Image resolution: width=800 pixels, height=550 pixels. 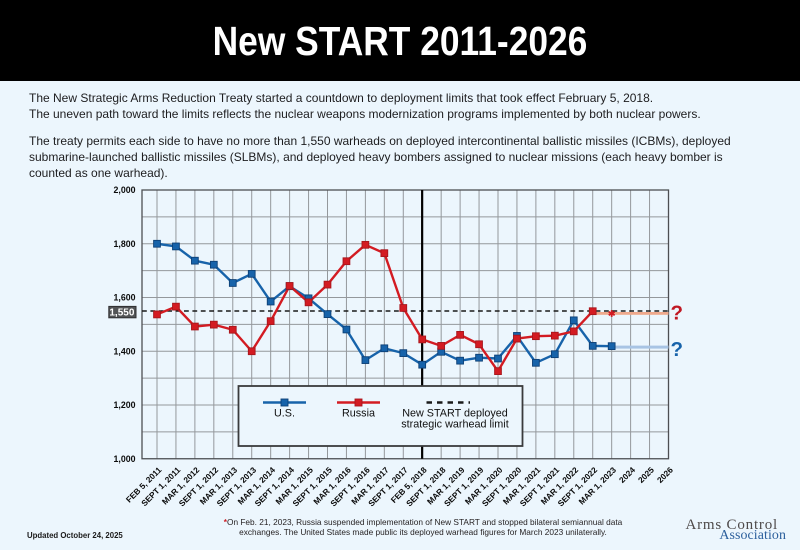 I want to click on svg-text: 1,400, so click(x=124, y=351).